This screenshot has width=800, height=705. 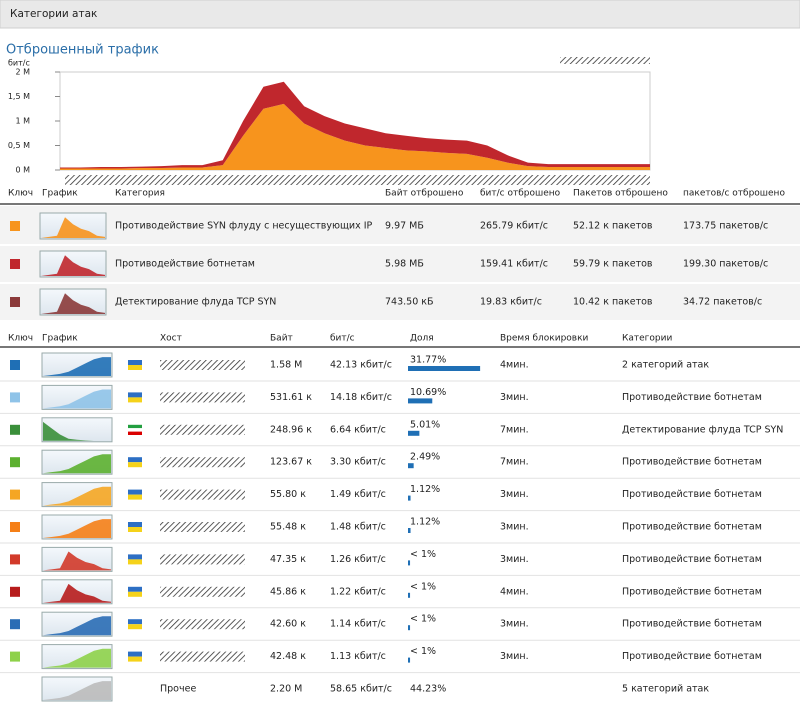 What do you see at coordinates (428, 360) in the screenshot?
I see `share-label: 31.77%` at bounding box center [428, 360].